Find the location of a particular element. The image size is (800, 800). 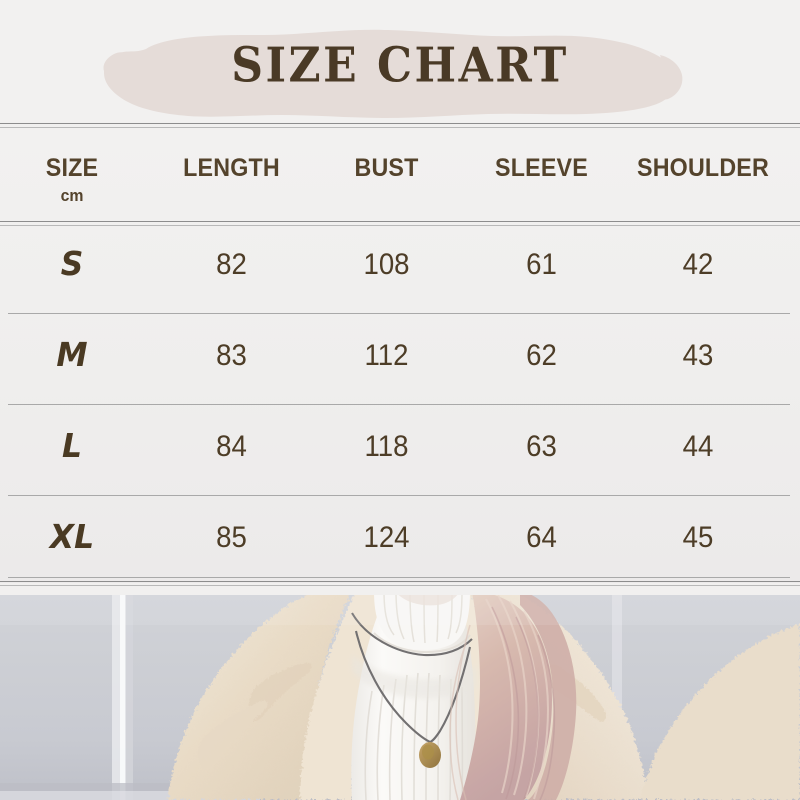

divider-under-table is located at coordinates (400, 583).